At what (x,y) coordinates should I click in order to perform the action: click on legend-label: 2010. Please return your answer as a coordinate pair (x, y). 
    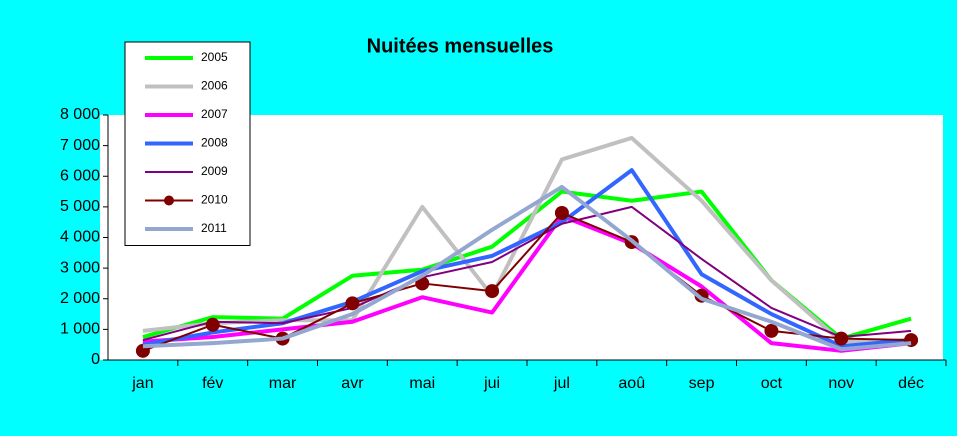
    Looking at the image, I should click on (214, 200).